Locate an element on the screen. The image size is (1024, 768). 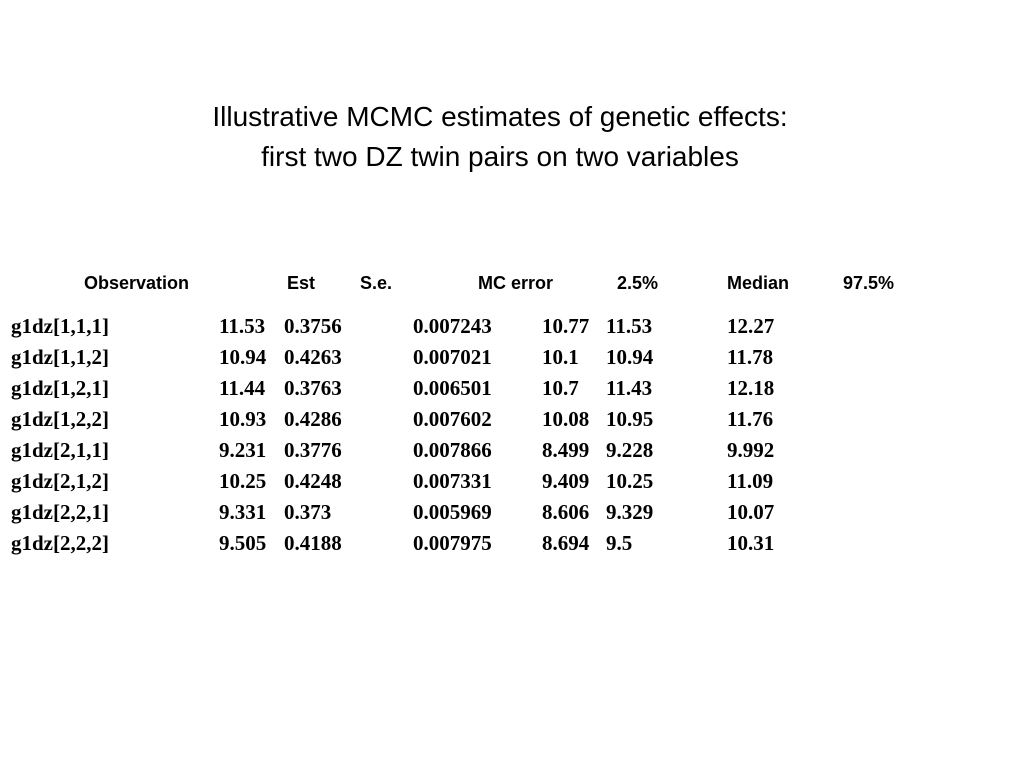
cell-2-5-percent: 8.606 is located at coordinates (566, 512).